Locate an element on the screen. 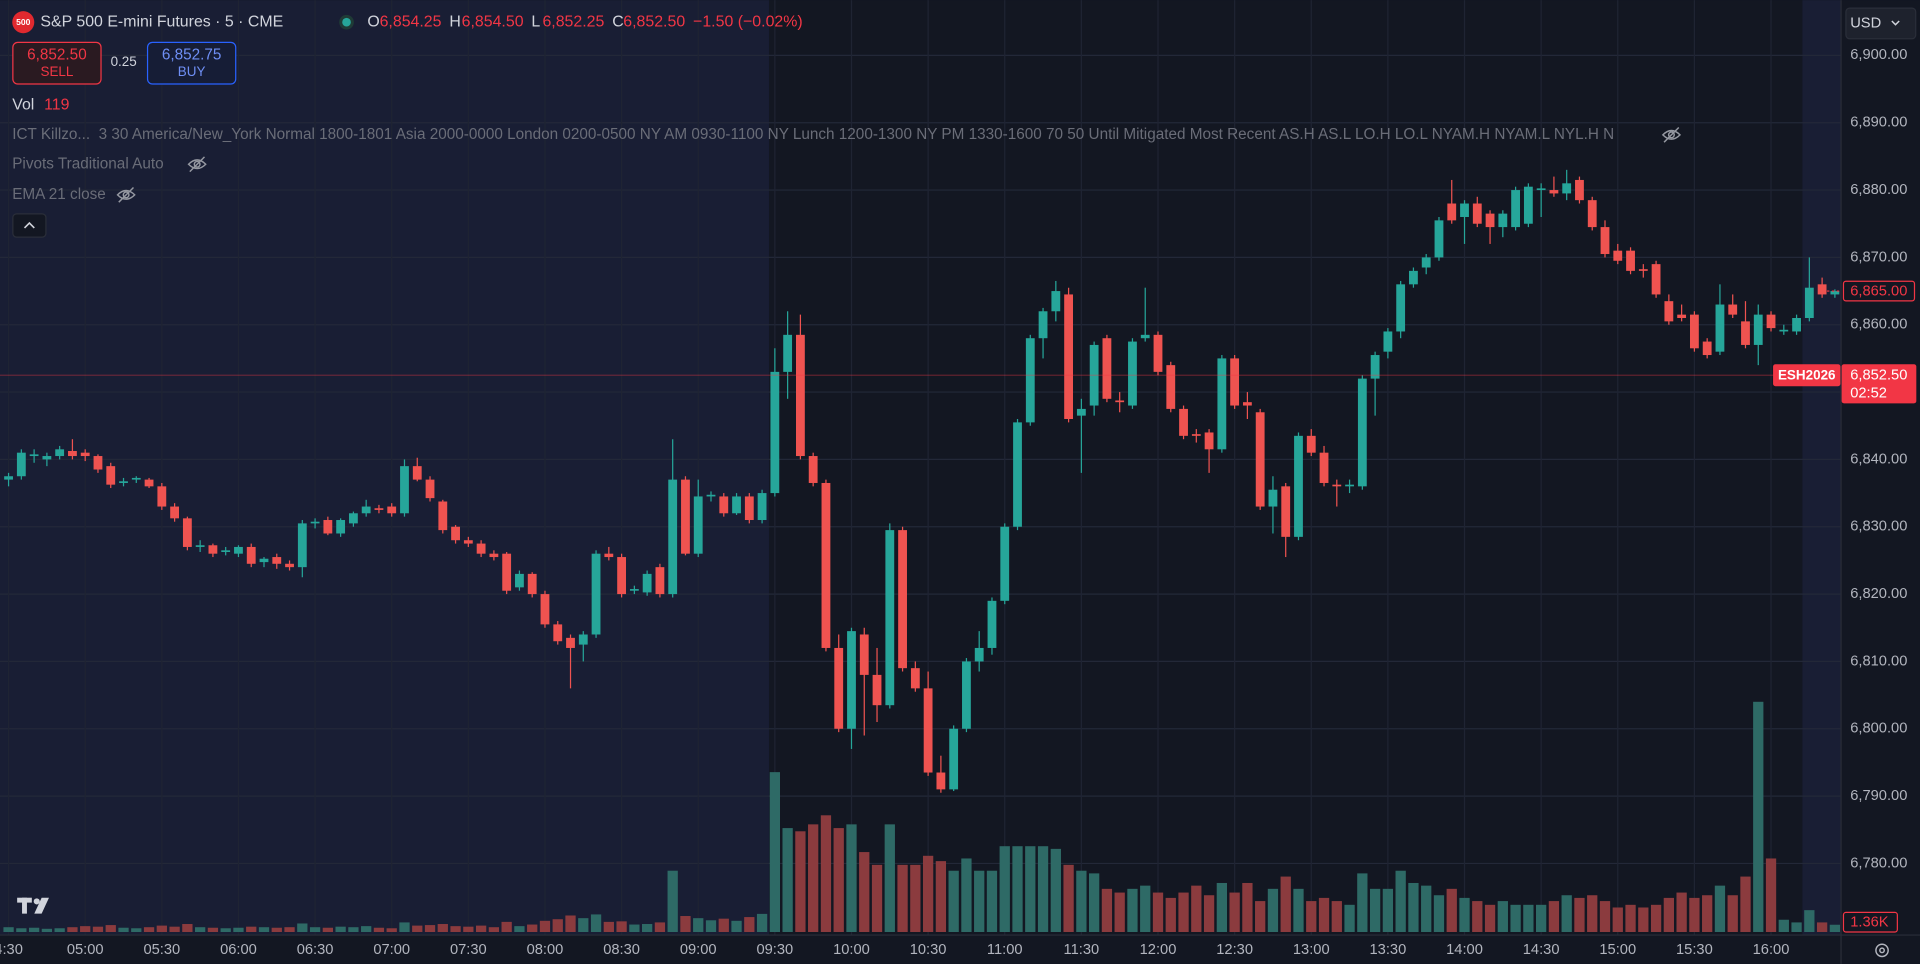 This screenshot has height=964, width=1920. x-tick-label: 15:00 is located at coordinates (1617, 950).